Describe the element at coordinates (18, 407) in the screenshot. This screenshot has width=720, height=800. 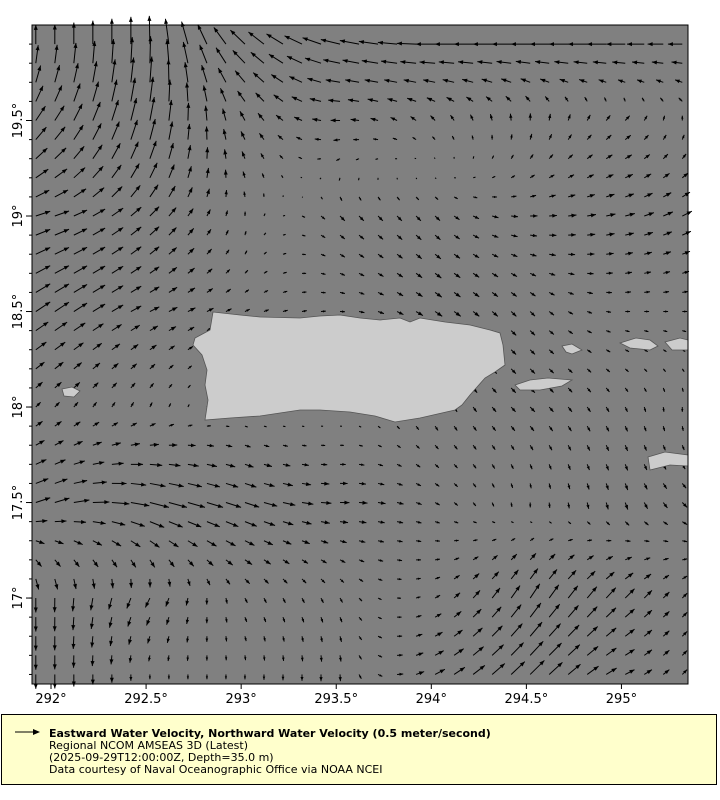
I see `lat-tick-label: 18°` at that location.